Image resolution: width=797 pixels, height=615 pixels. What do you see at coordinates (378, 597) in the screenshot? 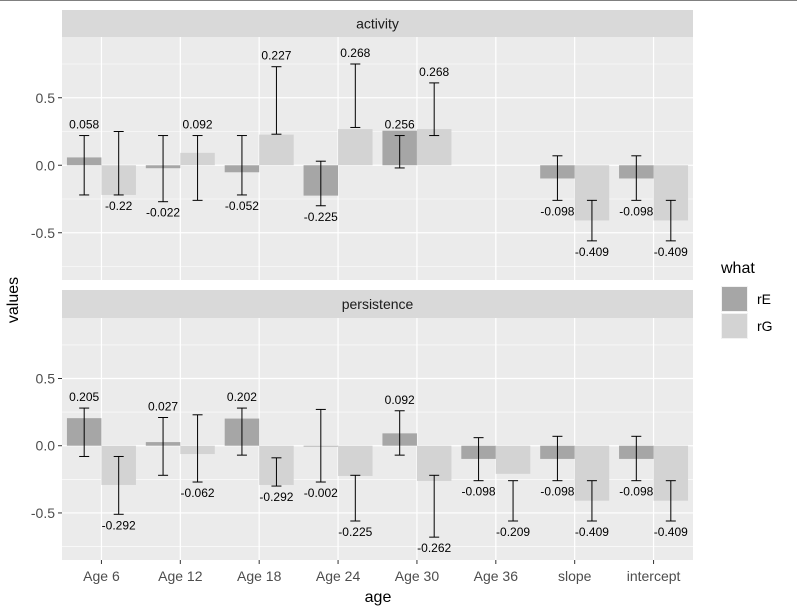
I see `x-axis-title: age` at bounding box center [378, 597].